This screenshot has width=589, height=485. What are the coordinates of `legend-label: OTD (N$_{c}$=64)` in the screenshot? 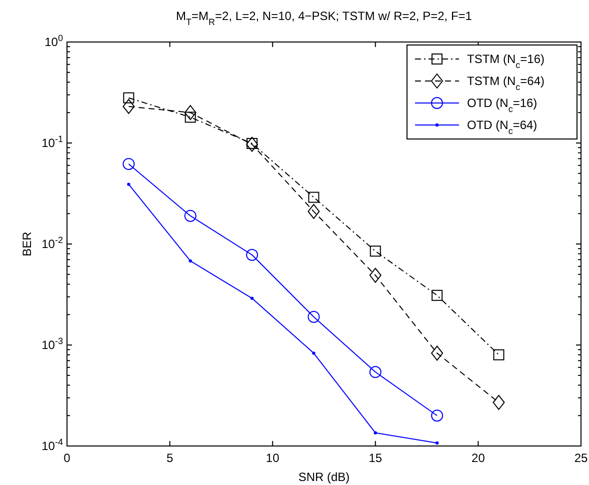 It's located at (502, 127).